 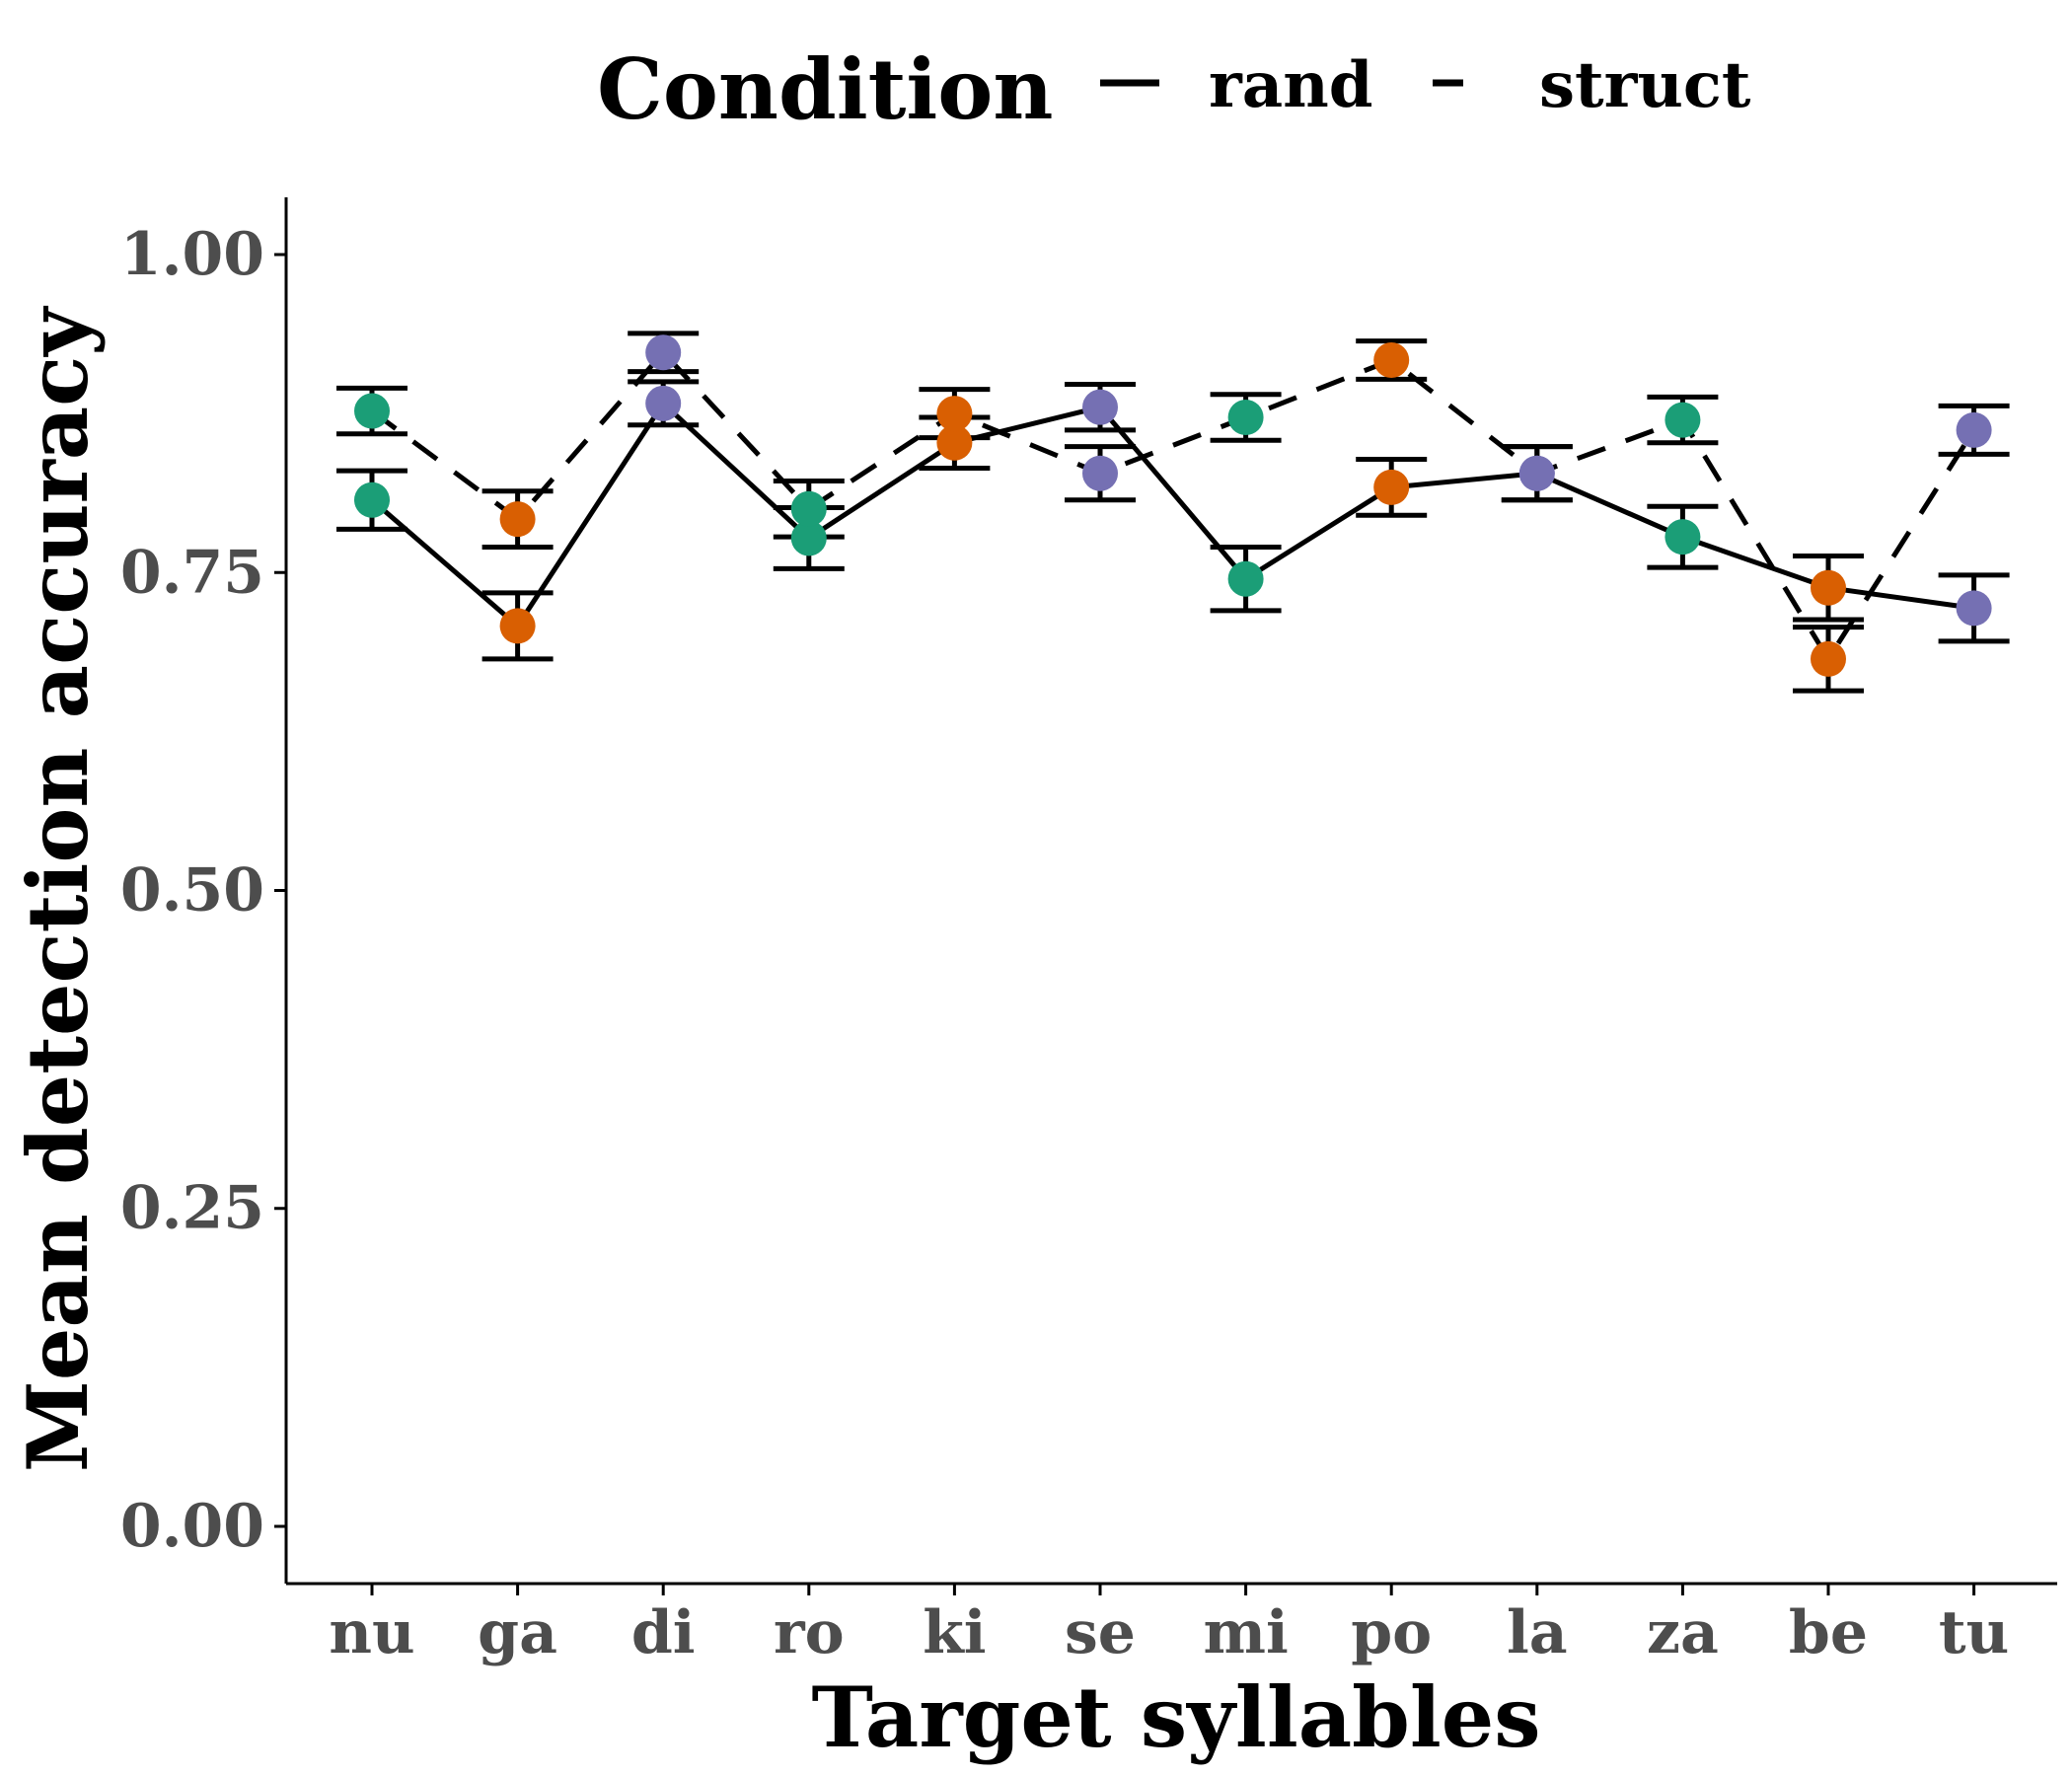 What do you see at coordinates (1829, 659) in the screenshot?
I see `point-struct-be` at bounding box center [1829, 659].